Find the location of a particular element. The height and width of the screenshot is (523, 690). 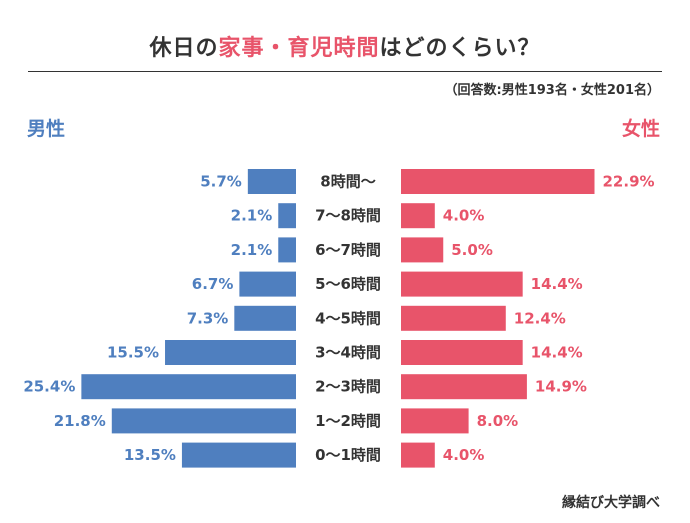

value-label-male: 7.3% is located at coordinates (208, 318).